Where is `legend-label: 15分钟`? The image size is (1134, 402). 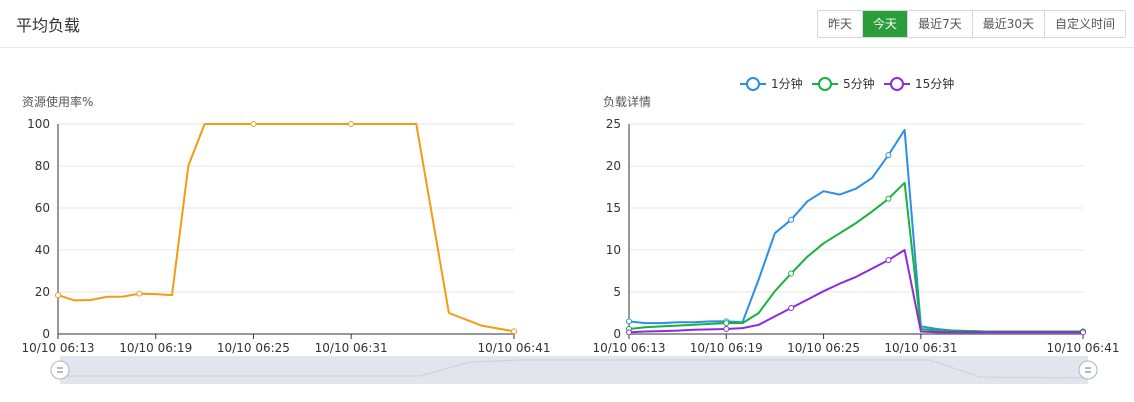 legend-label: 15分钟 is located at coordinates (934, 83).